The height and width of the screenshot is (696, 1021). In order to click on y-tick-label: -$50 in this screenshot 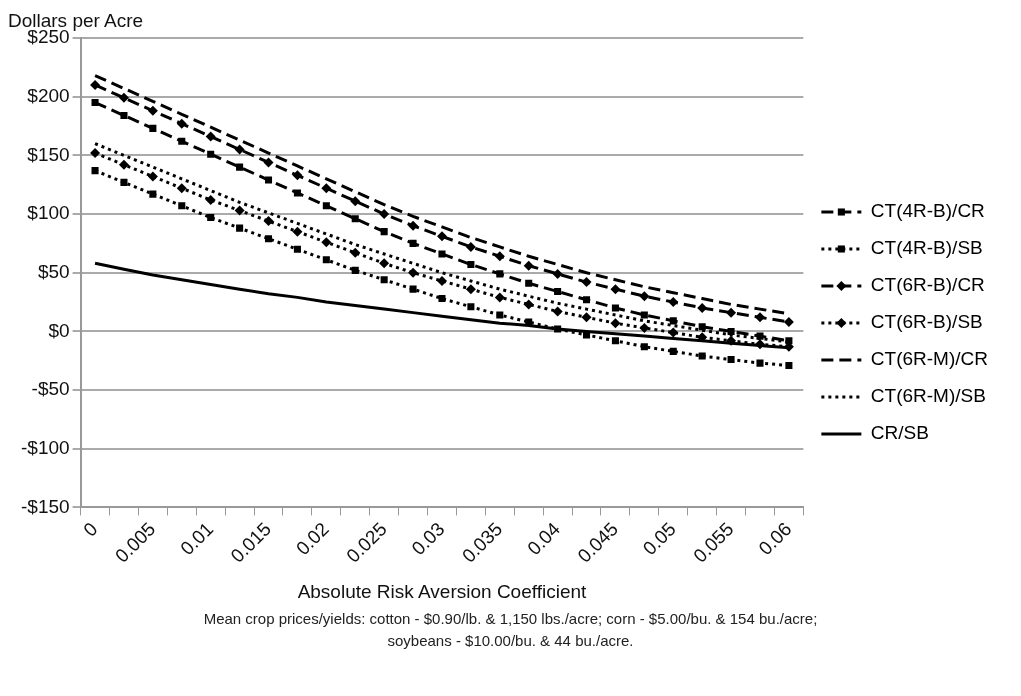, I will do `click(50, 389)`.